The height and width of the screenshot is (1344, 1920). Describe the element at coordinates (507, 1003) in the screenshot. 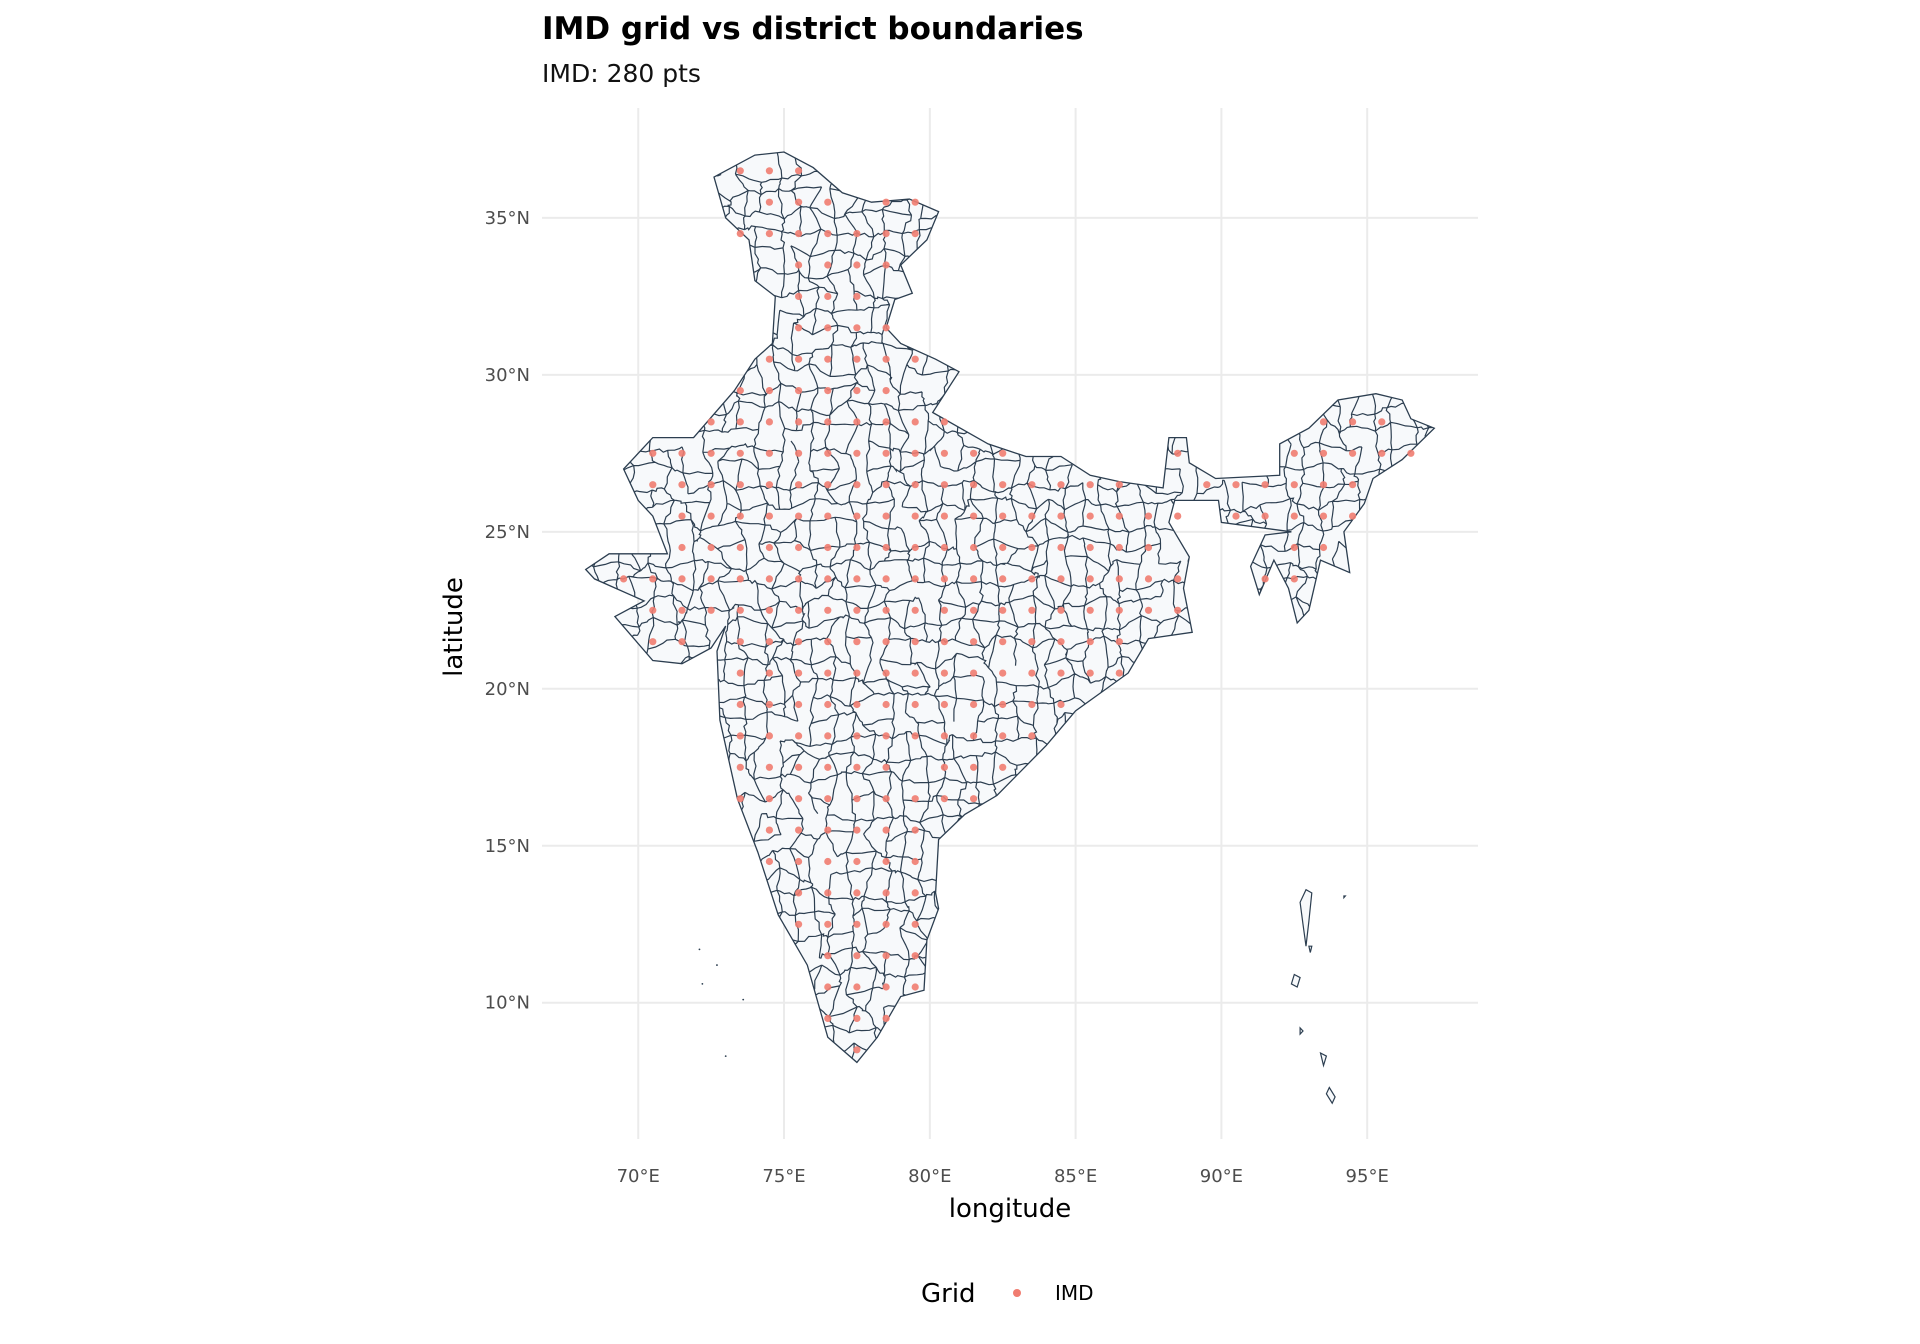

I see `y-tick-label: 10°N` at that location.